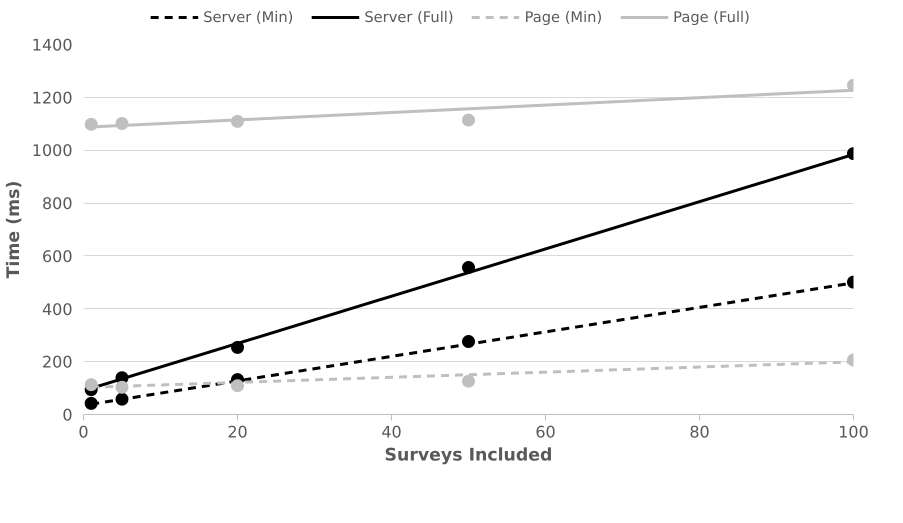 This screenshot has width=903, height=523. Describe the element at coordinates (67, 415) in the screenshot. I see `y-tick-label: 0` at that location.